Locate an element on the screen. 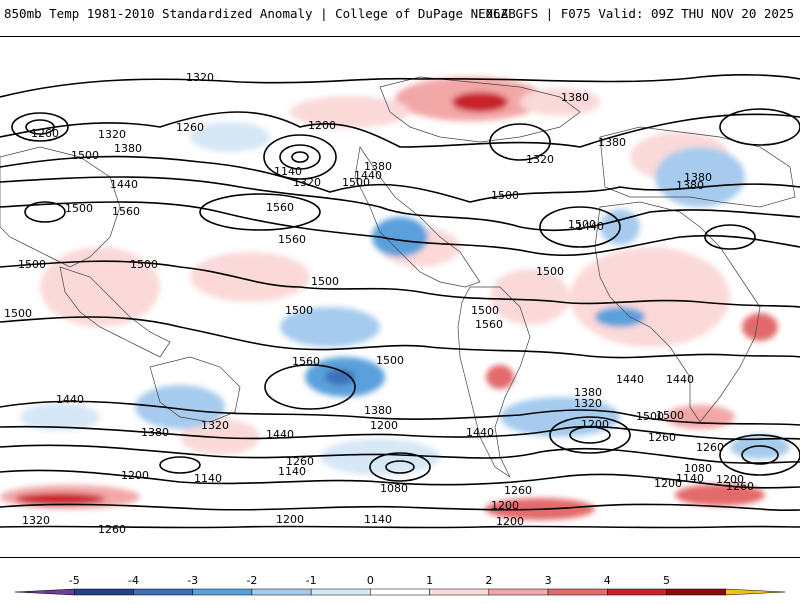 The width and height of the screenshot is (800, 604). north-america-outline is located at coordinates (417, 217).